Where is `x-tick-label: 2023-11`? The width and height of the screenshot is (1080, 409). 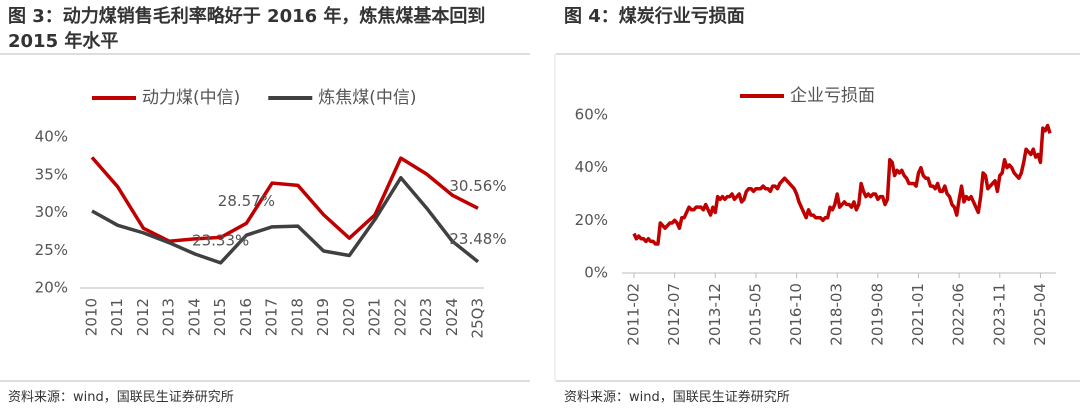
x-tick-label: 2023-11 is located at coordinates (999, 314).